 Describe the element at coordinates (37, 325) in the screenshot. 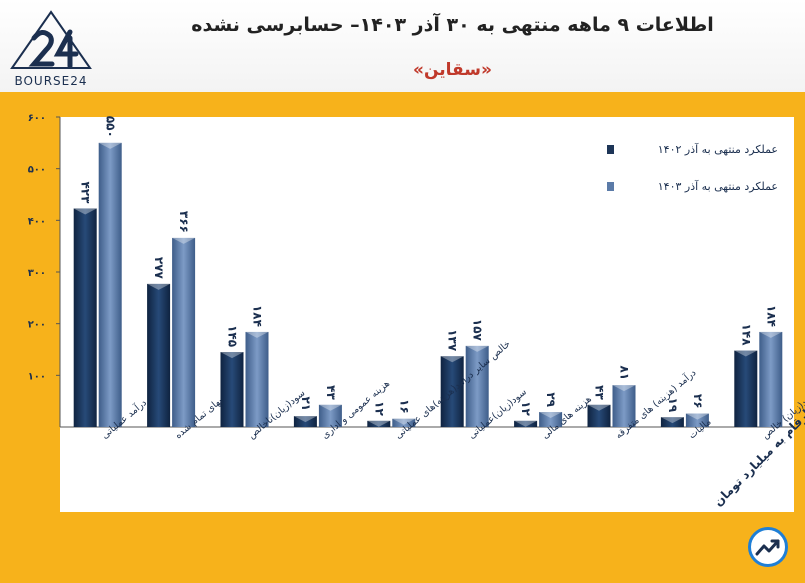

I see `y-tick-label: ۲۰۰` at that location.